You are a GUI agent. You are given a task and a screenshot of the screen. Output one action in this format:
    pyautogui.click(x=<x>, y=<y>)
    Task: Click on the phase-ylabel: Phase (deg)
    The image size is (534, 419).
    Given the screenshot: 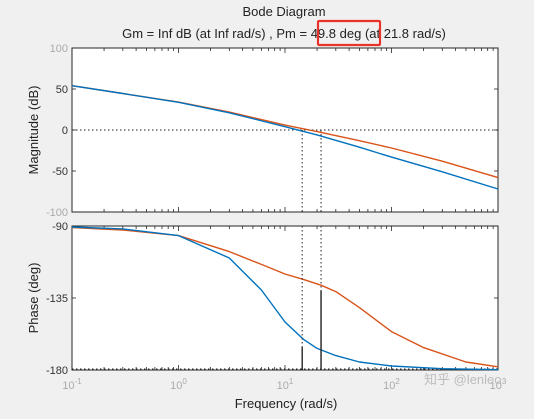 What is the action you would take?
    pyautogui.click(x=33, y=298)
    